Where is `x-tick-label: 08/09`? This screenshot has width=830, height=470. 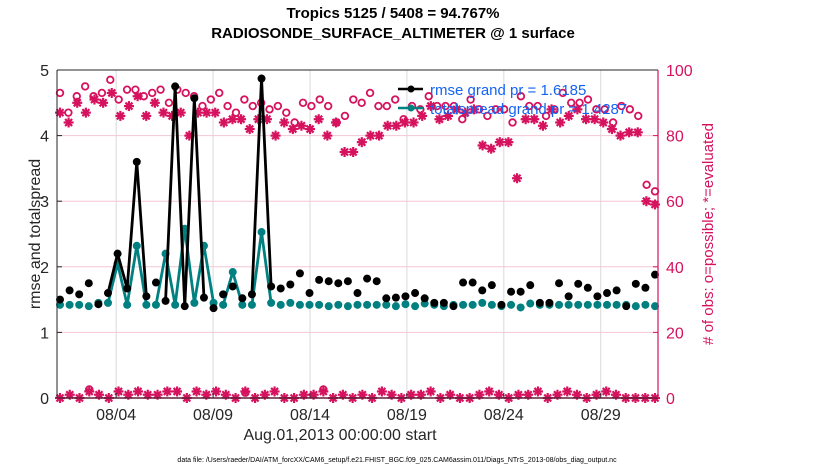
x-tick-label: 08/09 is located at coordinates (213, 415).